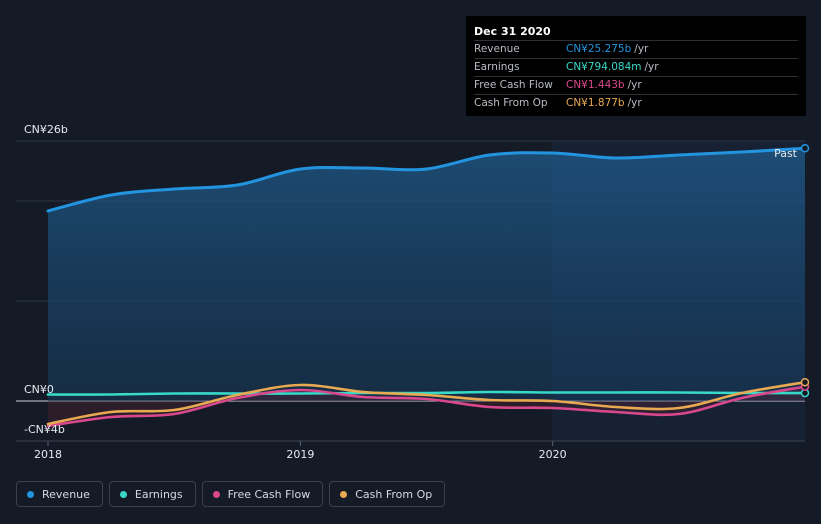 This screenshot has height=524, width=821. I want to click on tooltip-value: CN¥794.084m, so click(604, 67).